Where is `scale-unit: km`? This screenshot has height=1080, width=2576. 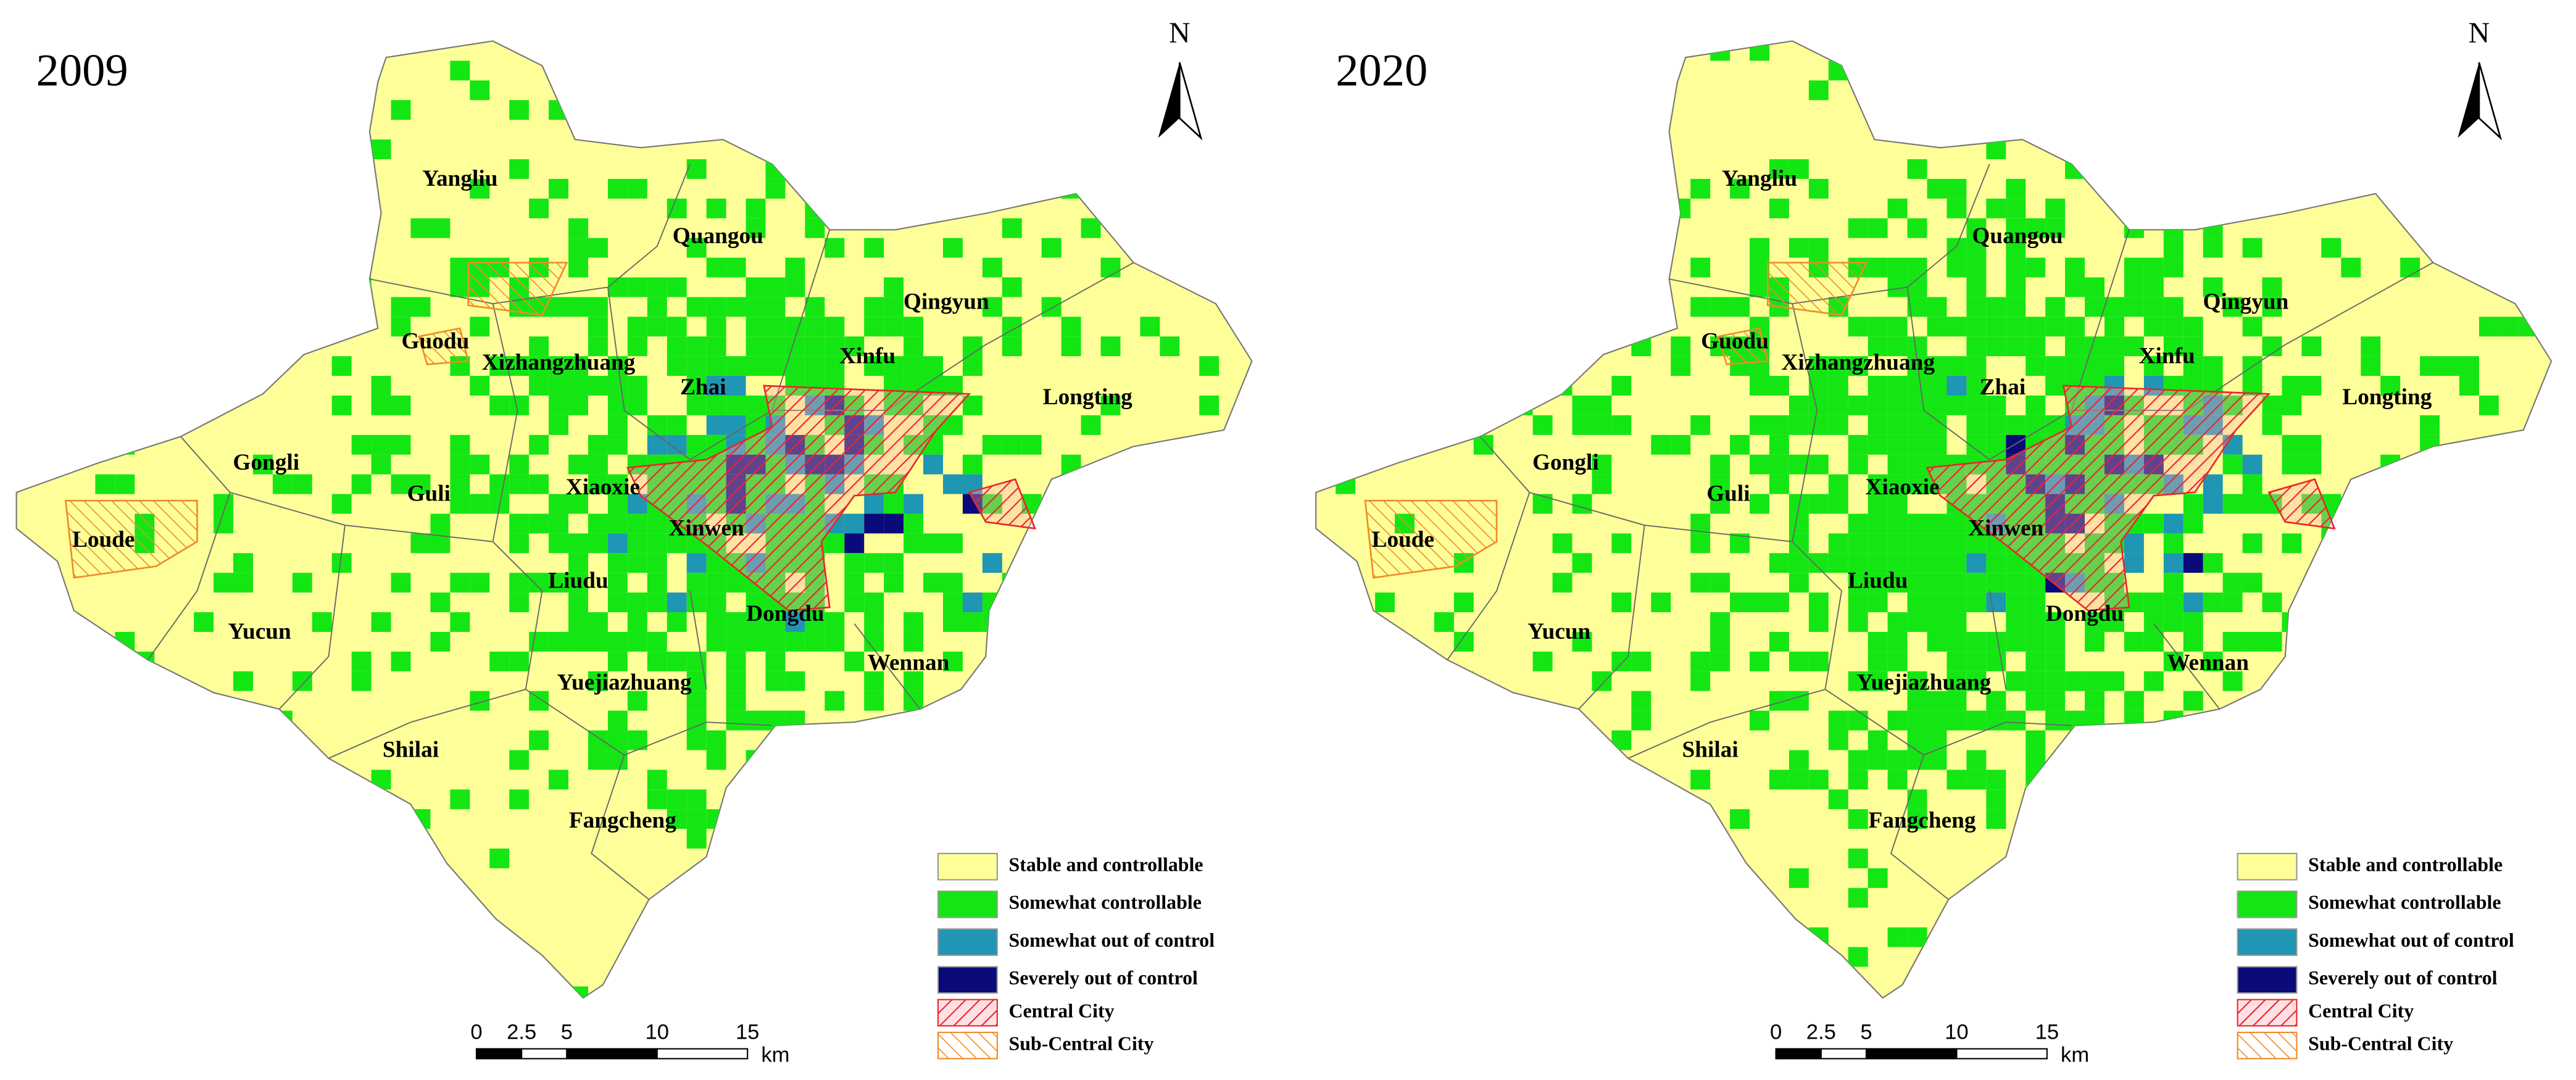 scale-unit: km is located at coordinates (775, 1055).